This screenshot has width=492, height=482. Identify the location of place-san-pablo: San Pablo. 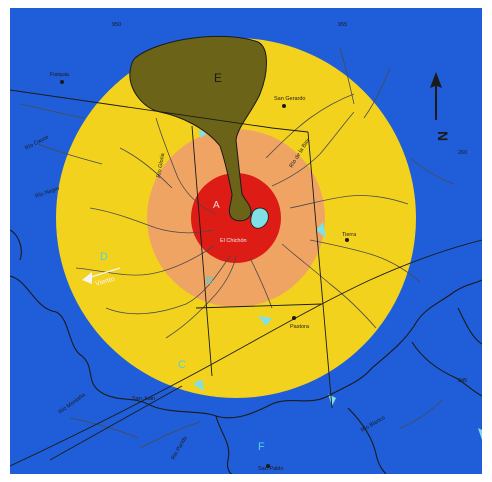
(270, 469).